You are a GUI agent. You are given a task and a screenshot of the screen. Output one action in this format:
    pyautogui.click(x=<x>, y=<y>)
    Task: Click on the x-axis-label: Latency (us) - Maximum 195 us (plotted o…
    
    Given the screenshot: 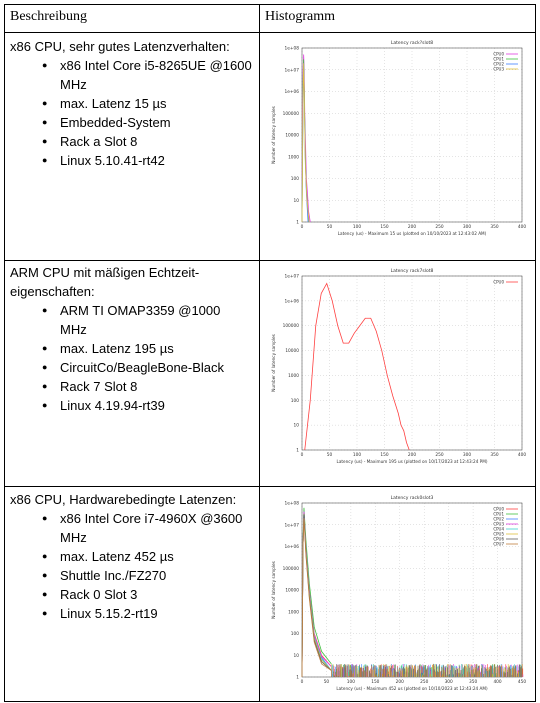 What is the action you would take?
    pyautogui.click(x=412, y=461)
    